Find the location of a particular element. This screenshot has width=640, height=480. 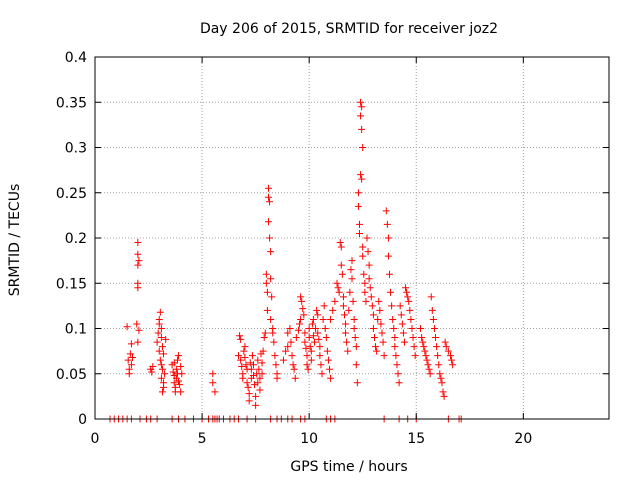

x-tick-label: 20 is located at coordinates (523, 439).